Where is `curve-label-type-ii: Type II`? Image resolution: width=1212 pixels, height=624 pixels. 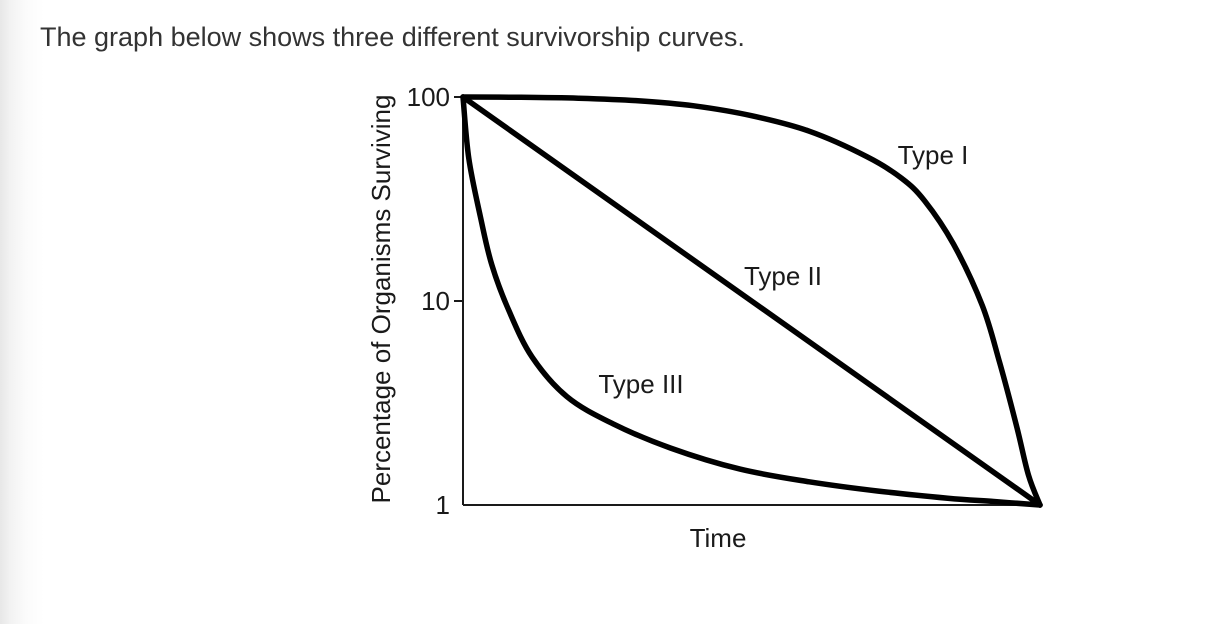 curve-label-type-ii: Type II is located at coordinates (783, 276).